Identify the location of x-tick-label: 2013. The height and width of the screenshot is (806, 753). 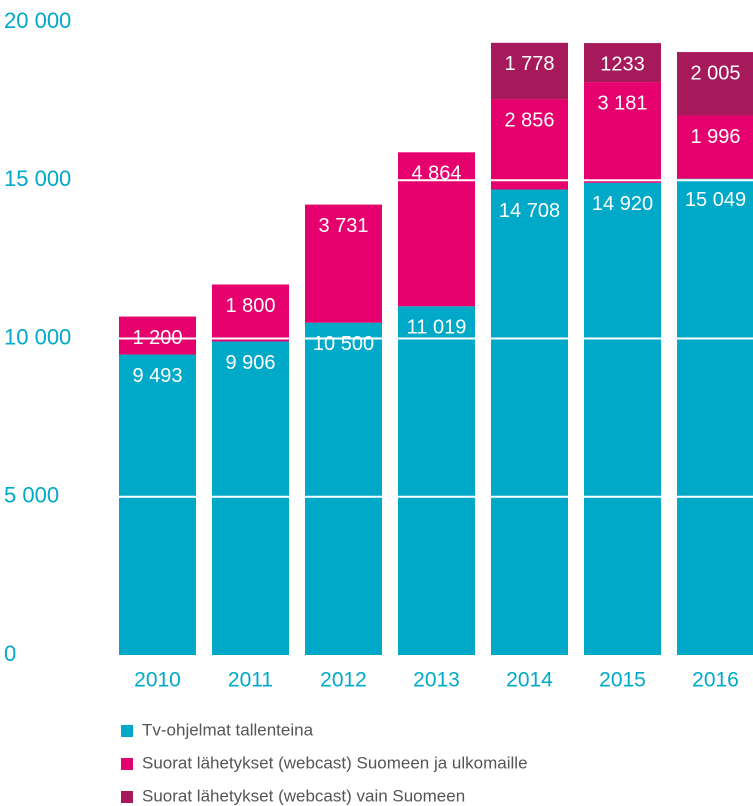
(436, 680).